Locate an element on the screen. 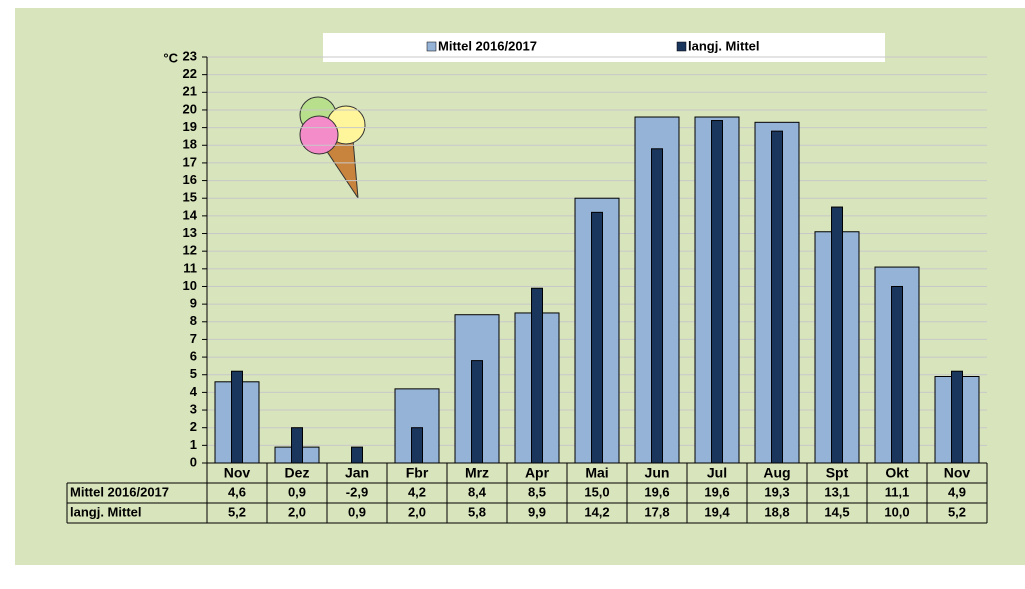 This screenshot has width=1025, height=589. table-row-label: langj. Mittel is located at coordinates (106, 511).